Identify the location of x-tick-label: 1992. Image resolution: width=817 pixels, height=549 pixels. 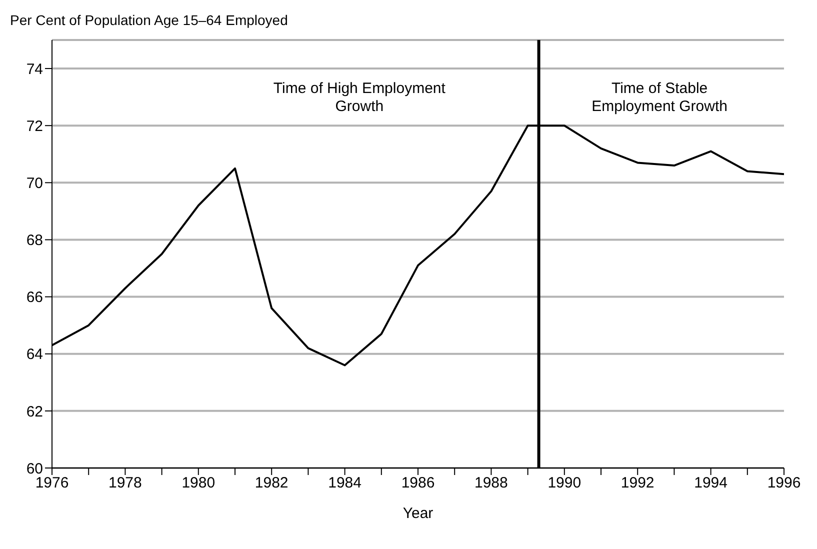
(637, 483).